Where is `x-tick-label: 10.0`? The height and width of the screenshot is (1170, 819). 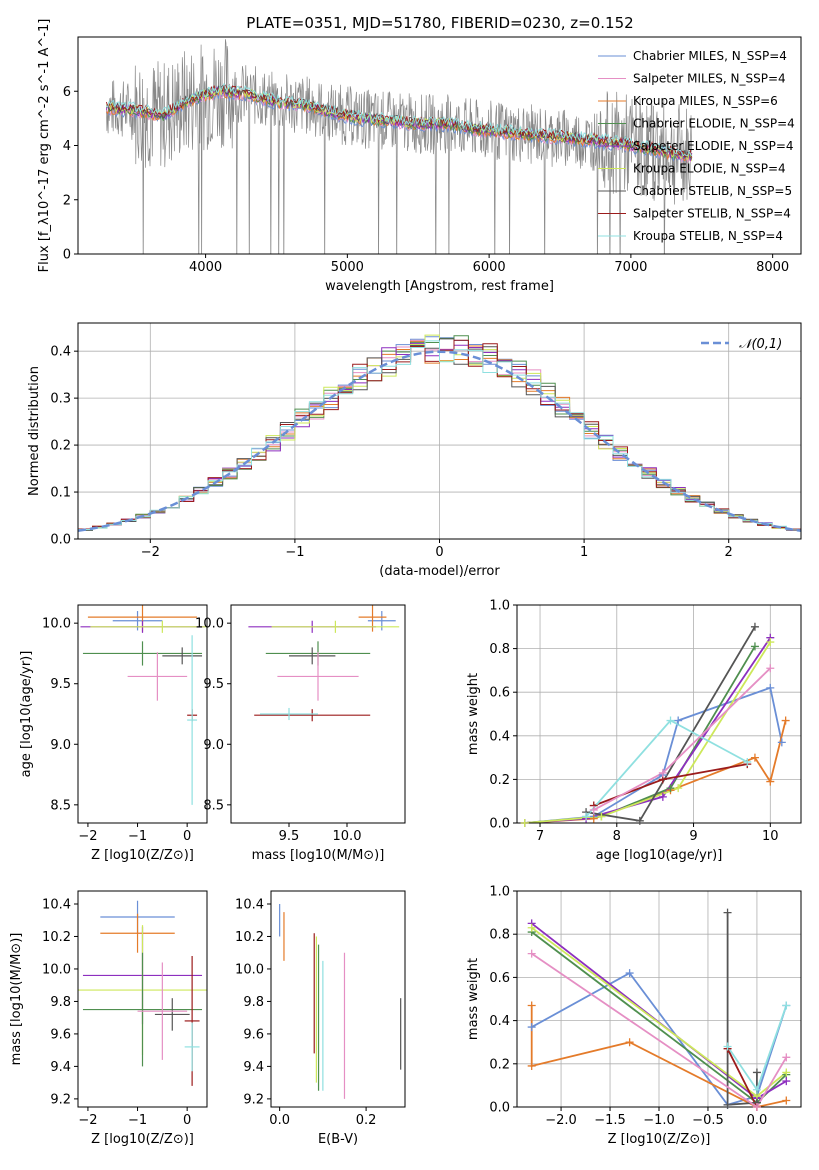
x-tick-label: 10.0 is located at coordinates (347, 836).